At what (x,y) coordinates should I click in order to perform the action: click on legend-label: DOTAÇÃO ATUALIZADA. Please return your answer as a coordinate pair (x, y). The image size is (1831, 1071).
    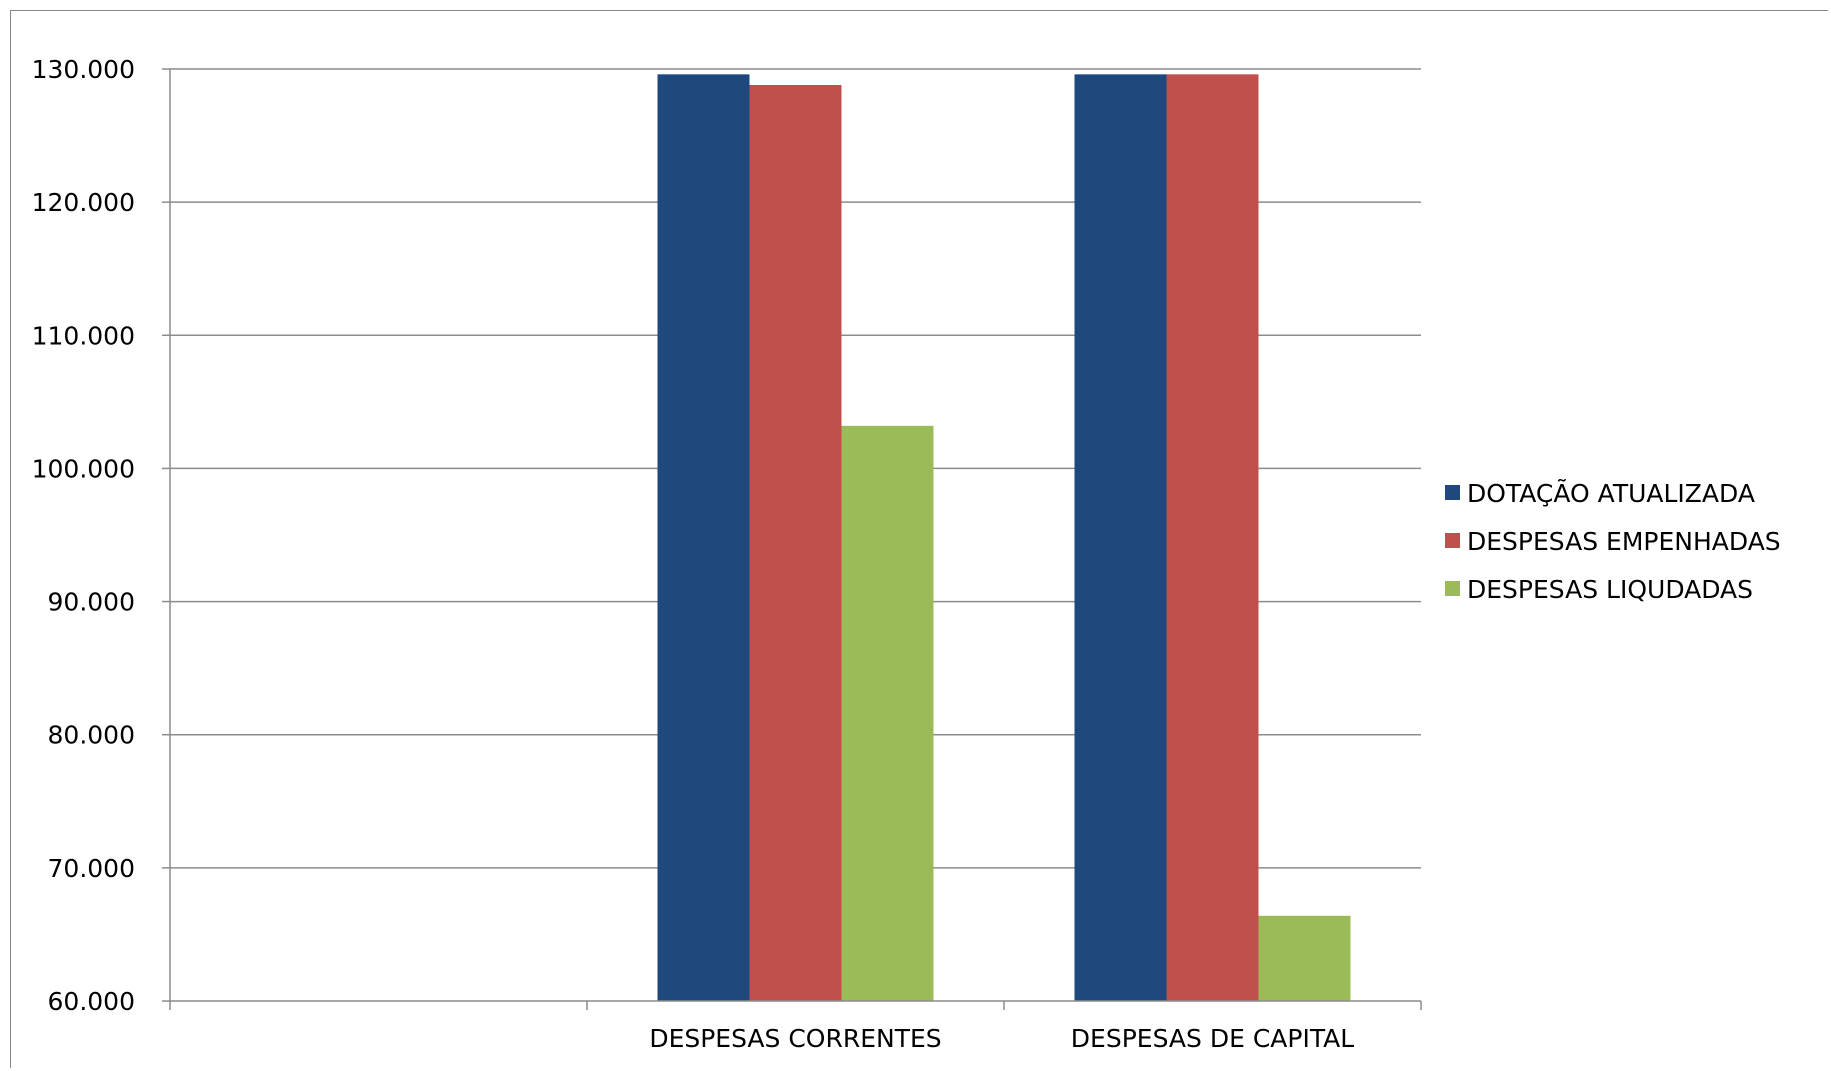
    Looking at the image, I should click on (1611, 493).